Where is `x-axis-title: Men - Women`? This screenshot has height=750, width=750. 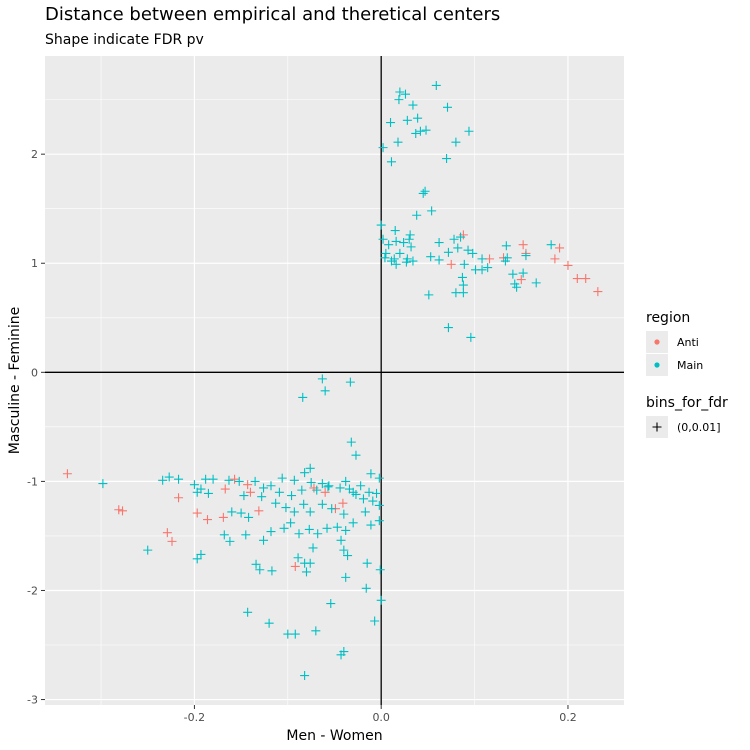
x-axis-title: Men - Women is located at coordinates (334, 736).